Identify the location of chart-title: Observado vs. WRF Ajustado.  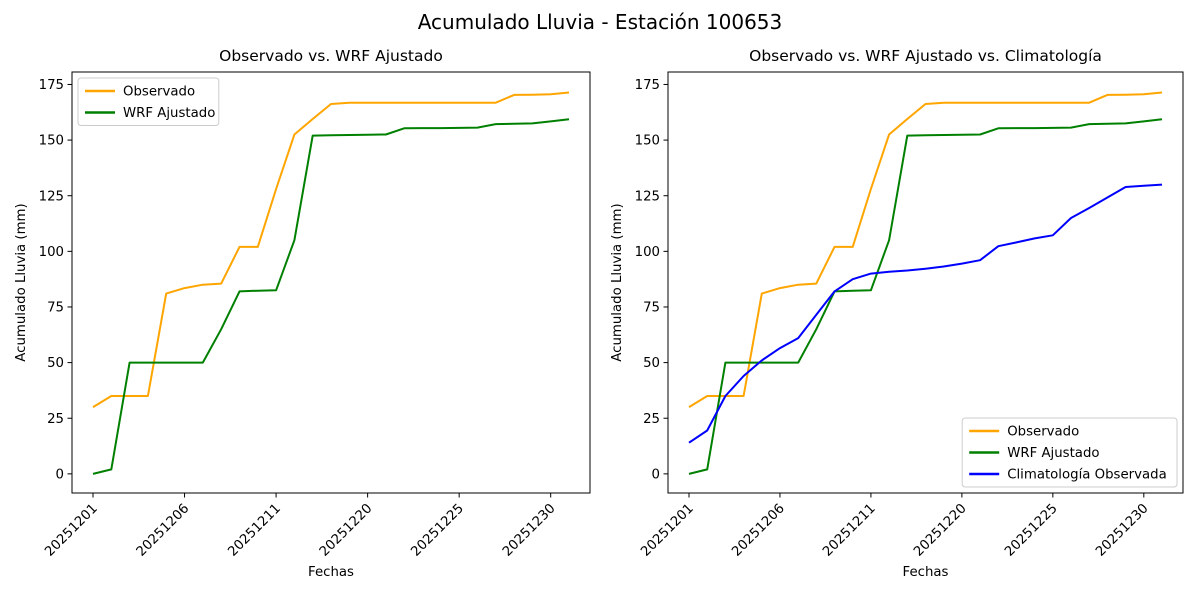
(331, 56).